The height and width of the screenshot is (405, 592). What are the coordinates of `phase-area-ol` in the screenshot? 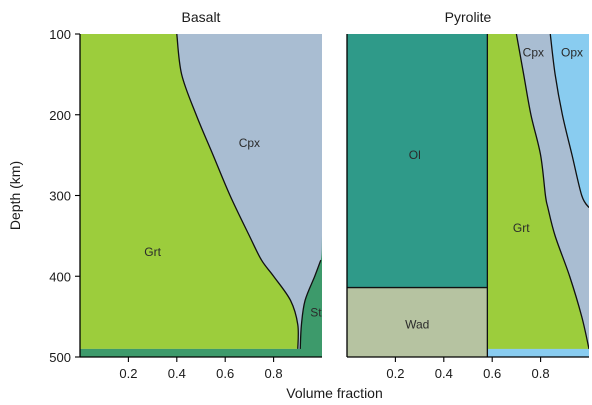 It's located at (417, 161).